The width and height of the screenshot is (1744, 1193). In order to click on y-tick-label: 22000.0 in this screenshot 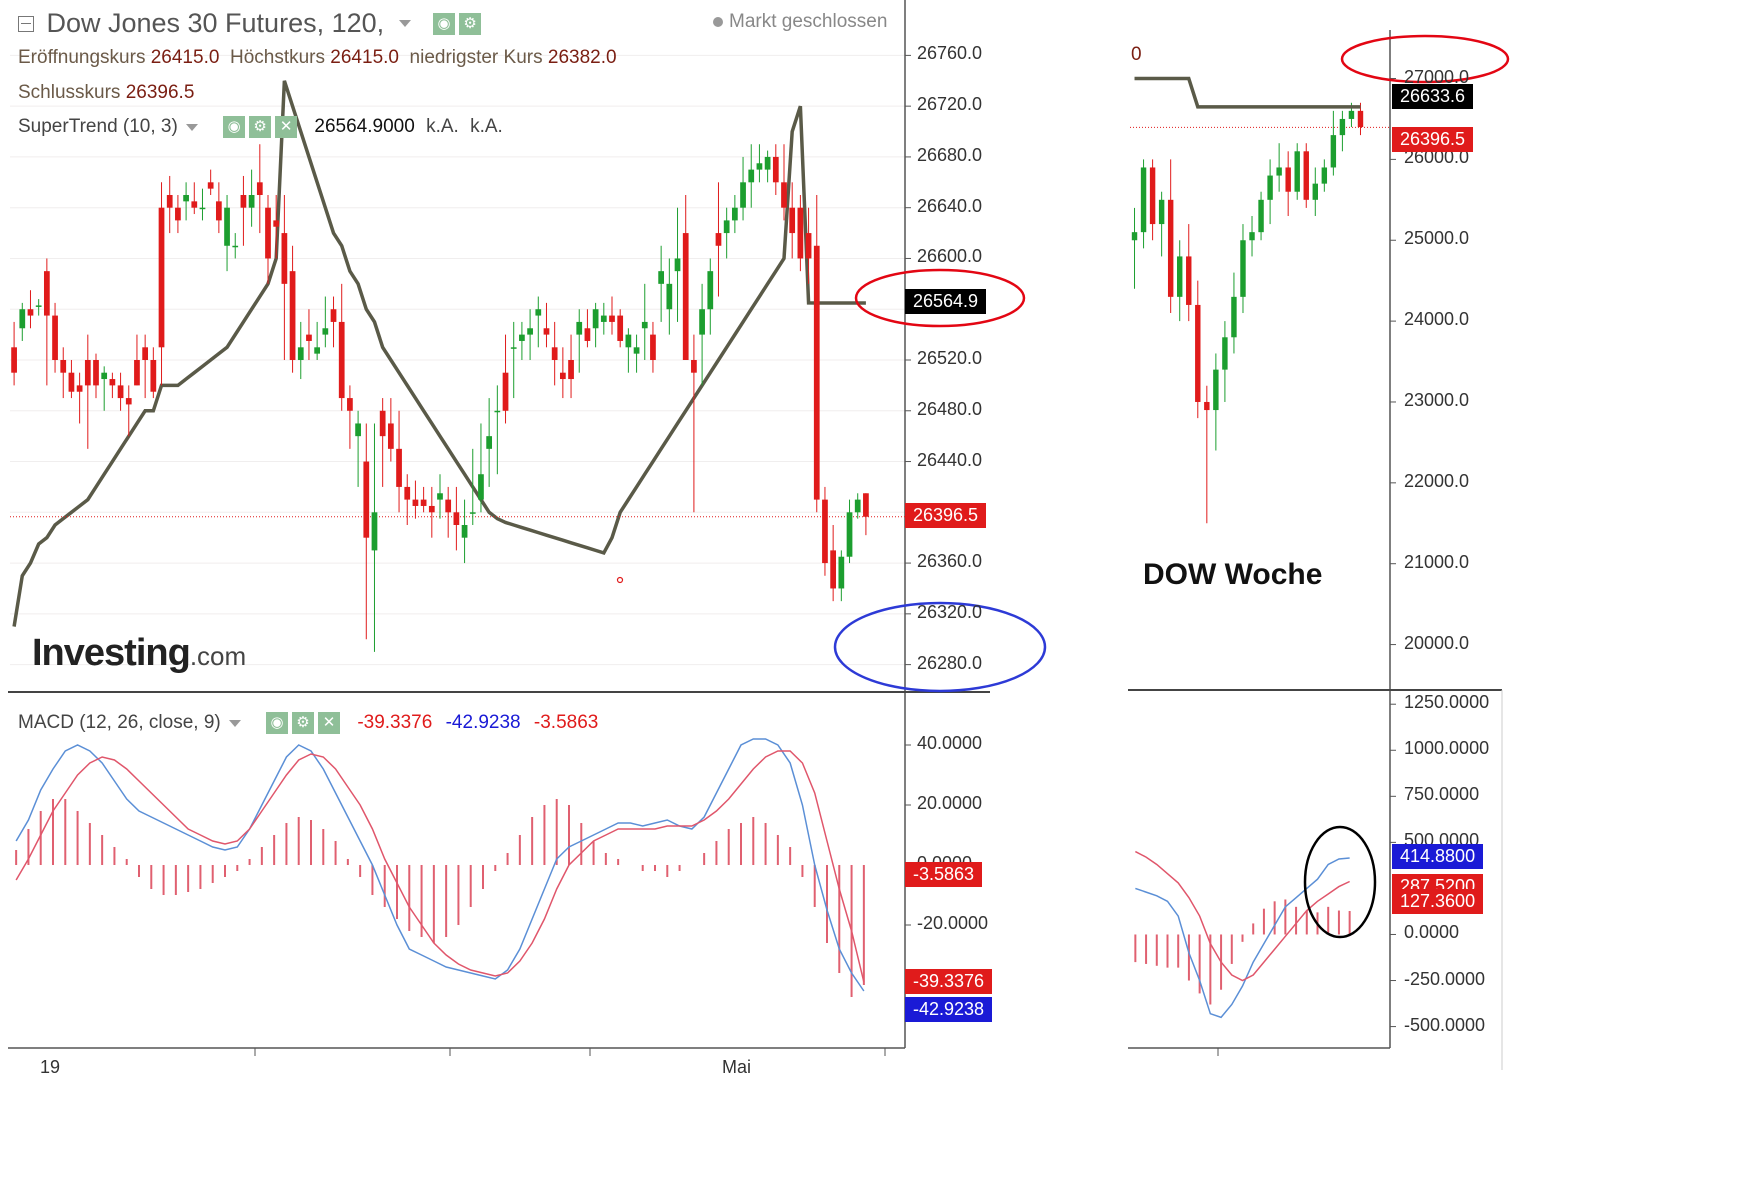, I will do `click(1437, 480)`.